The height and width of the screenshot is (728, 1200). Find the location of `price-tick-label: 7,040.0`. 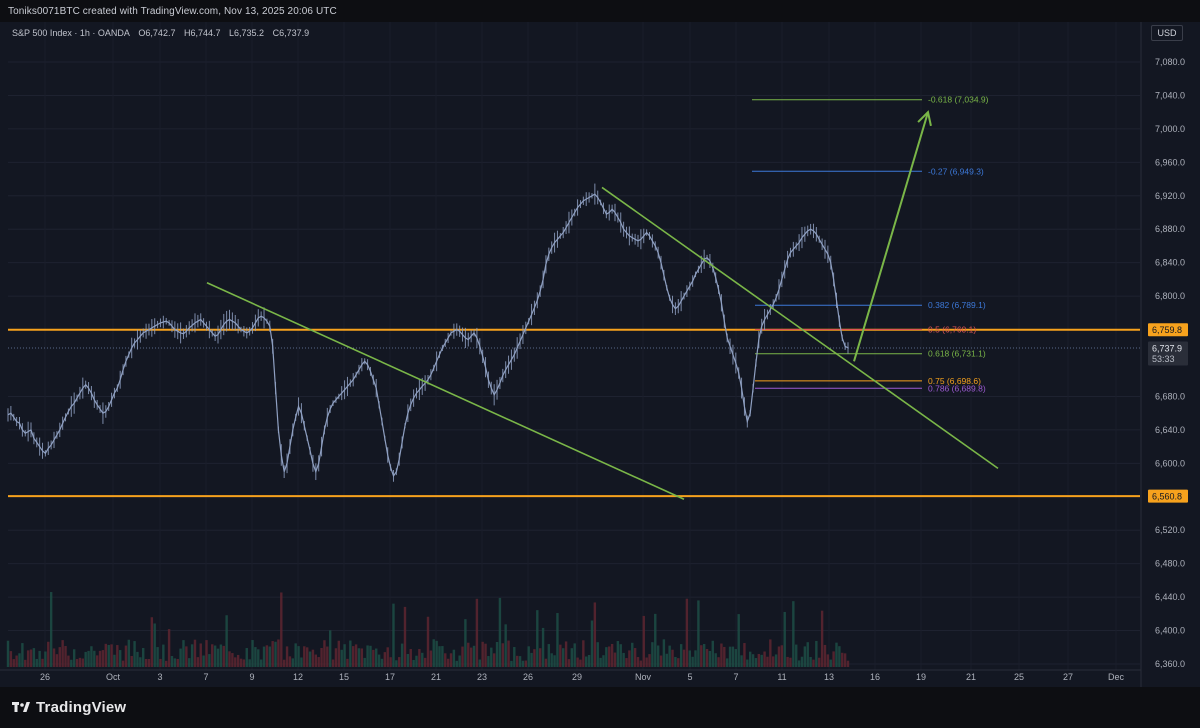

price-tick-label: 7,040.0 is located at coordinates (1170, 95).